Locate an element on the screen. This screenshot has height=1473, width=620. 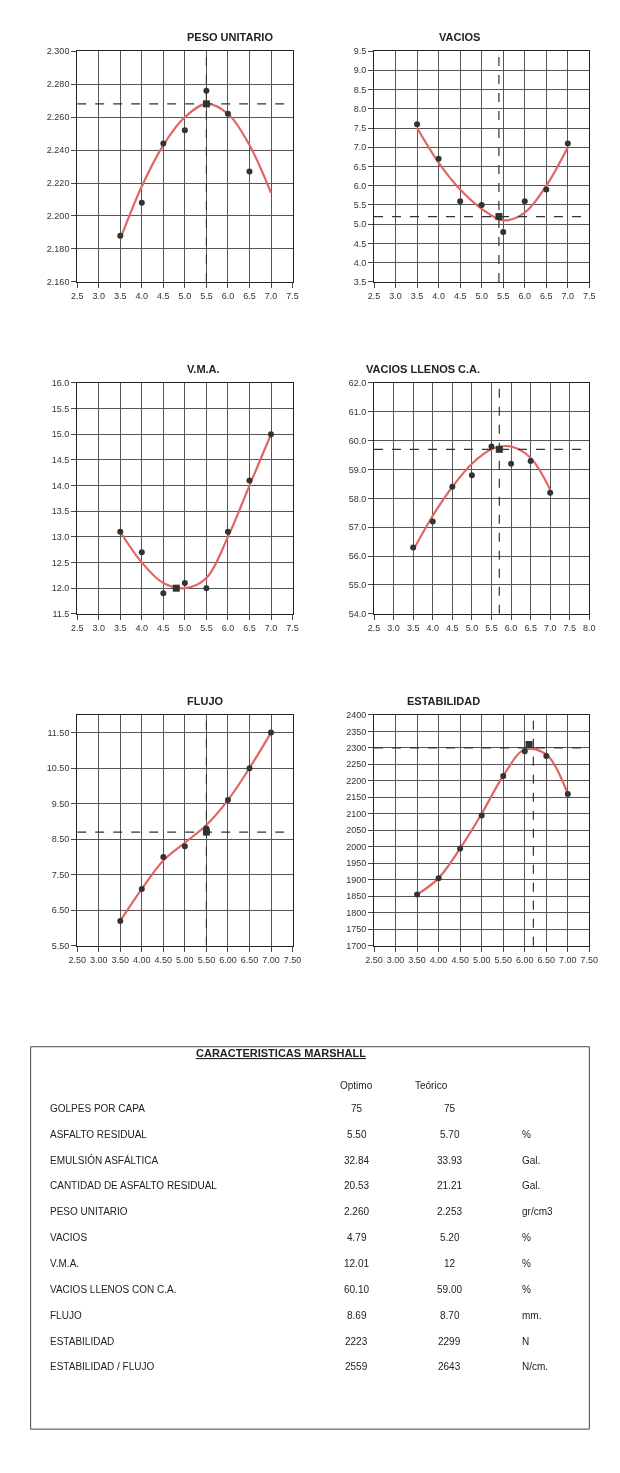
y-tick-label: 6.5 is located at coordinates (360, 166).